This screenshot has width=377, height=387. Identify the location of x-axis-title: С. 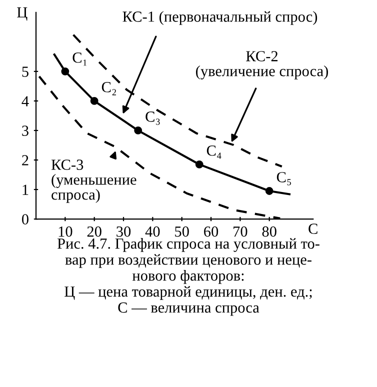
(313, 229).